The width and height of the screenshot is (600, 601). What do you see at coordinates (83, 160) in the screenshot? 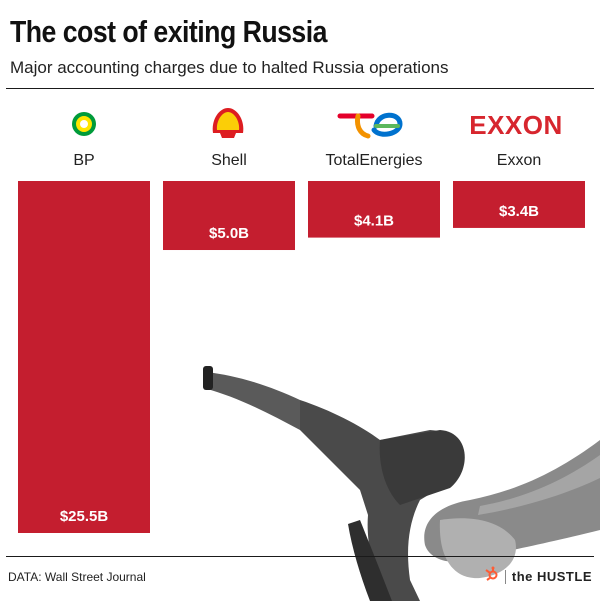
I see `category-label-bp: BP` at bounding box center [83, 160].